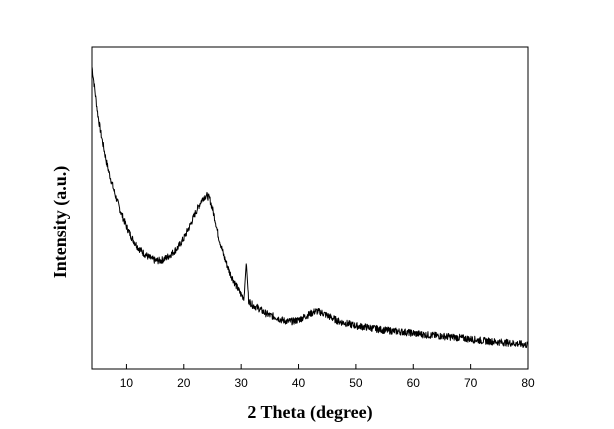 The image size is (614, 429). Describe the element at coordinates (127, 383) in the screenshot. I see `x-tick-label-10: 10` at that location.